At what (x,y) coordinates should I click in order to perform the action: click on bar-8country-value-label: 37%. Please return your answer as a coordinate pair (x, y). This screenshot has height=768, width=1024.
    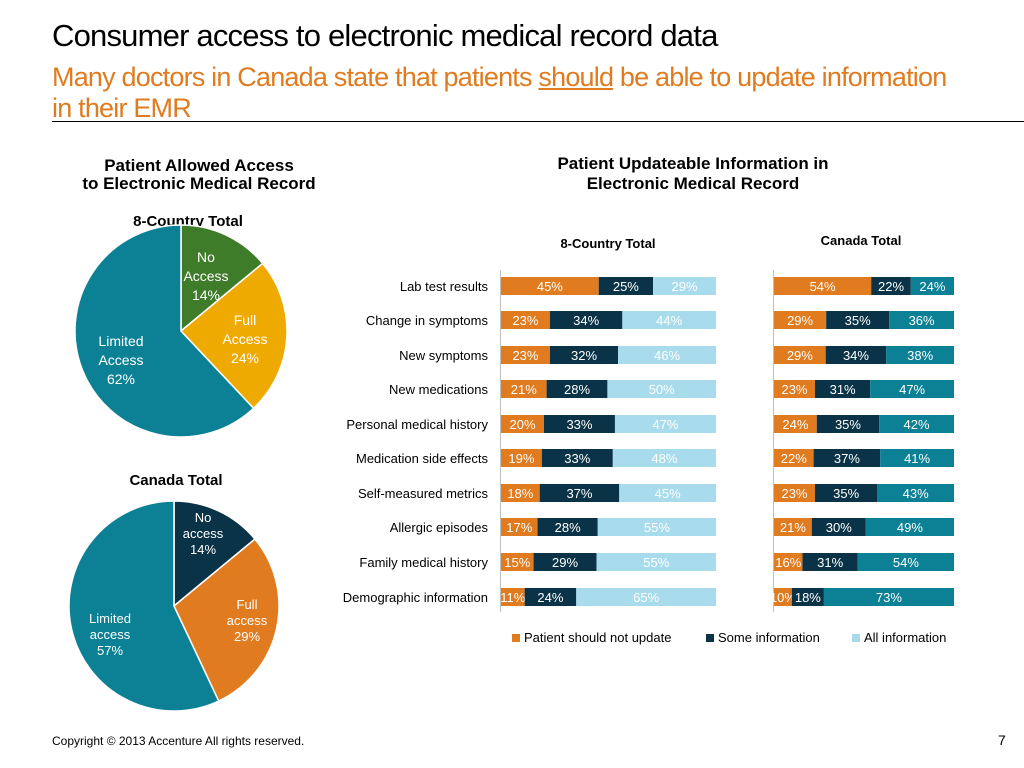
    Looking at the image, I should click on (579, 493).